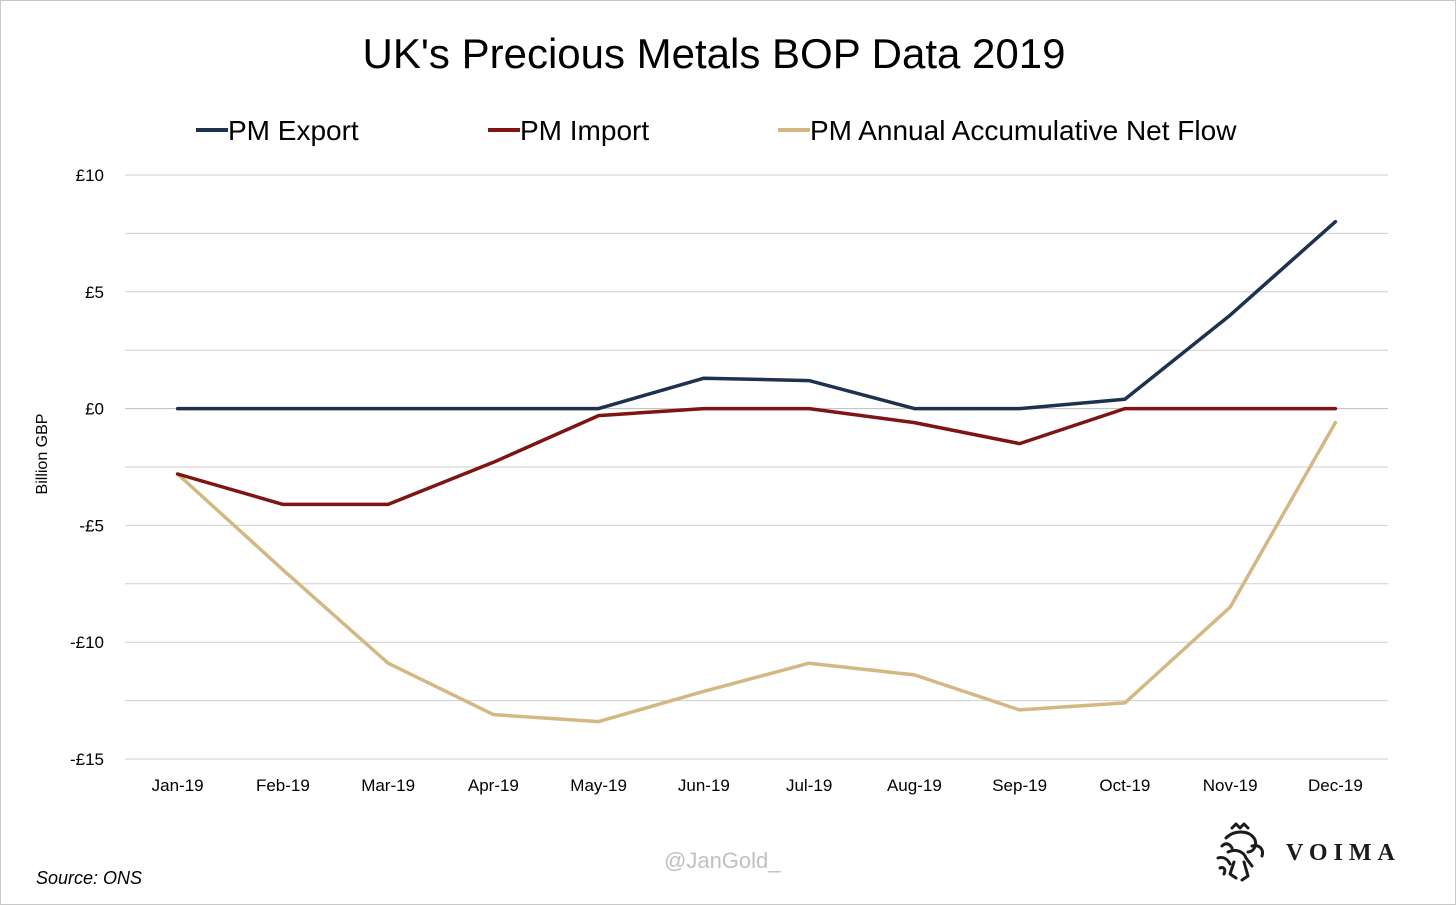 Image resolution: width=1456 pixels, height=905 pixels. What do you see at coordinates (914, 785) in the screenshot?
I see `x-tick-label: Aug-19` at bounding box center [914, 785].